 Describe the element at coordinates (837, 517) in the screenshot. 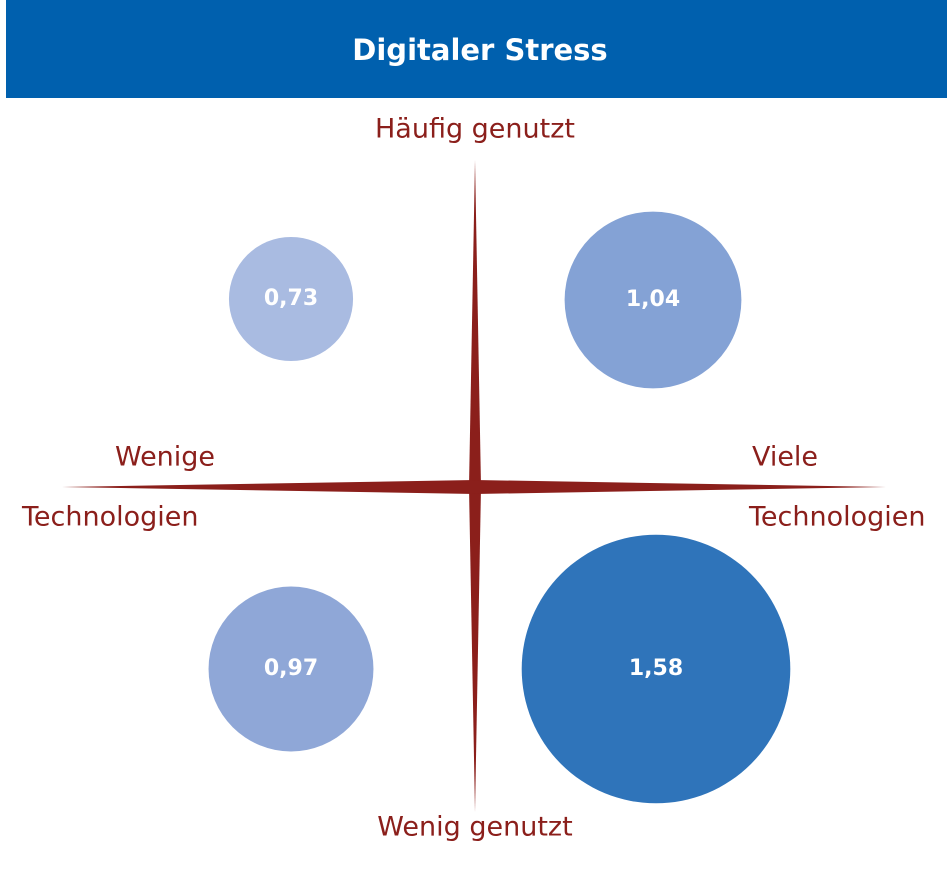

I see `right-label: Technologien` at that location.